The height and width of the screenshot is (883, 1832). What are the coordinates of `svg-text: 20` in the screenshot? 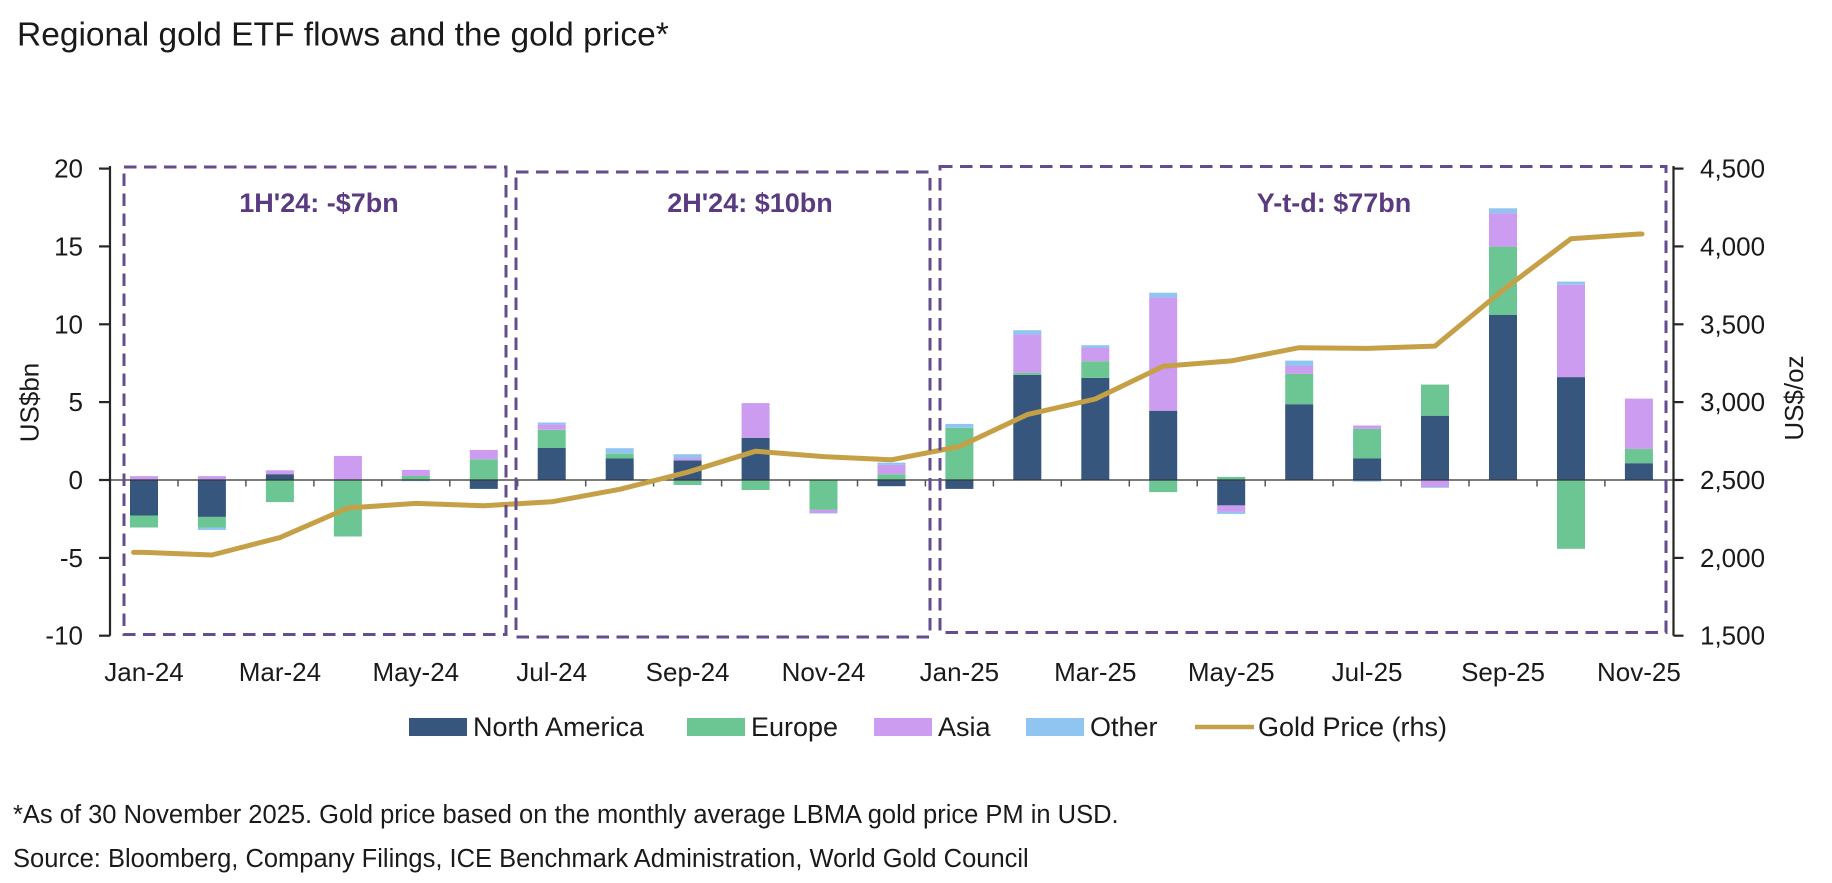 It's located at (68, 169).